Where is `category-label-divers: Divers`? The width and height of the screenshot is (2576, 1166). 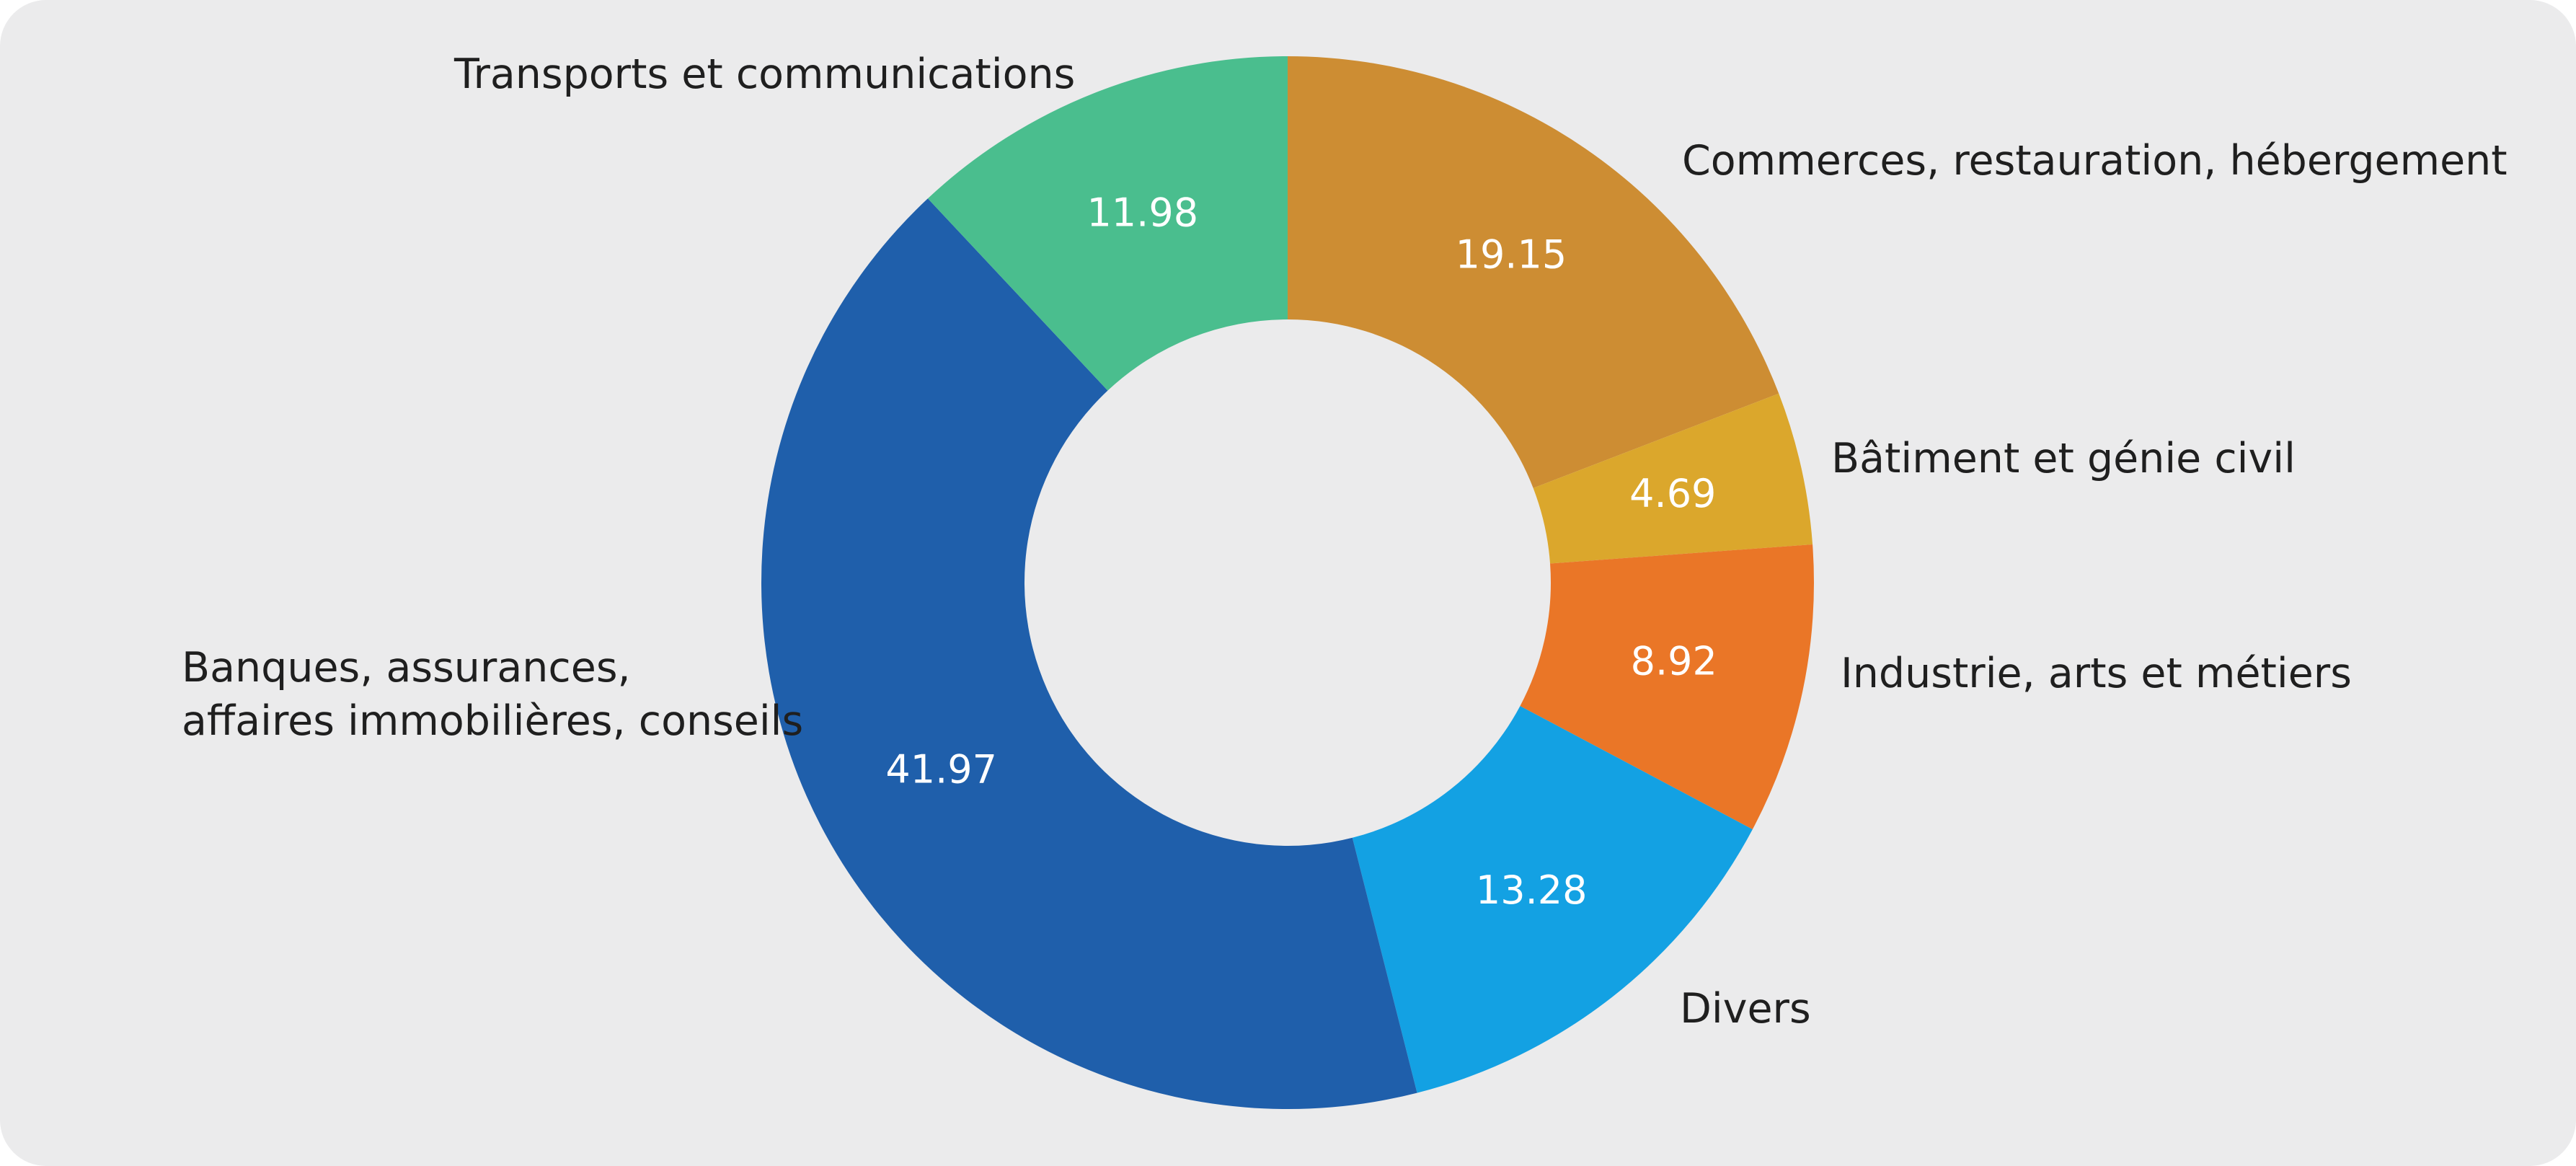
category-label-divers: Divers is located at coordinates (1745, 1009).